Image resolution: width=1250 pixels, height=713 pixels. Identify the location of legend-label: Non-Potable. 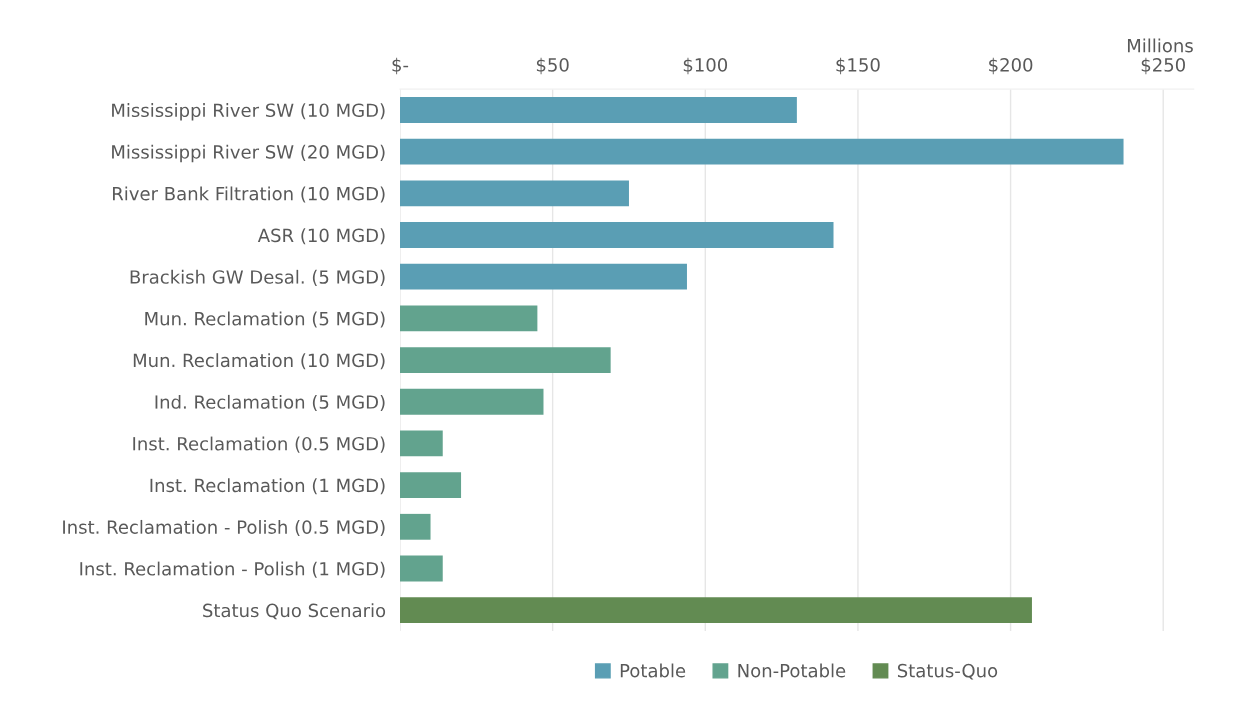
(792, 670).